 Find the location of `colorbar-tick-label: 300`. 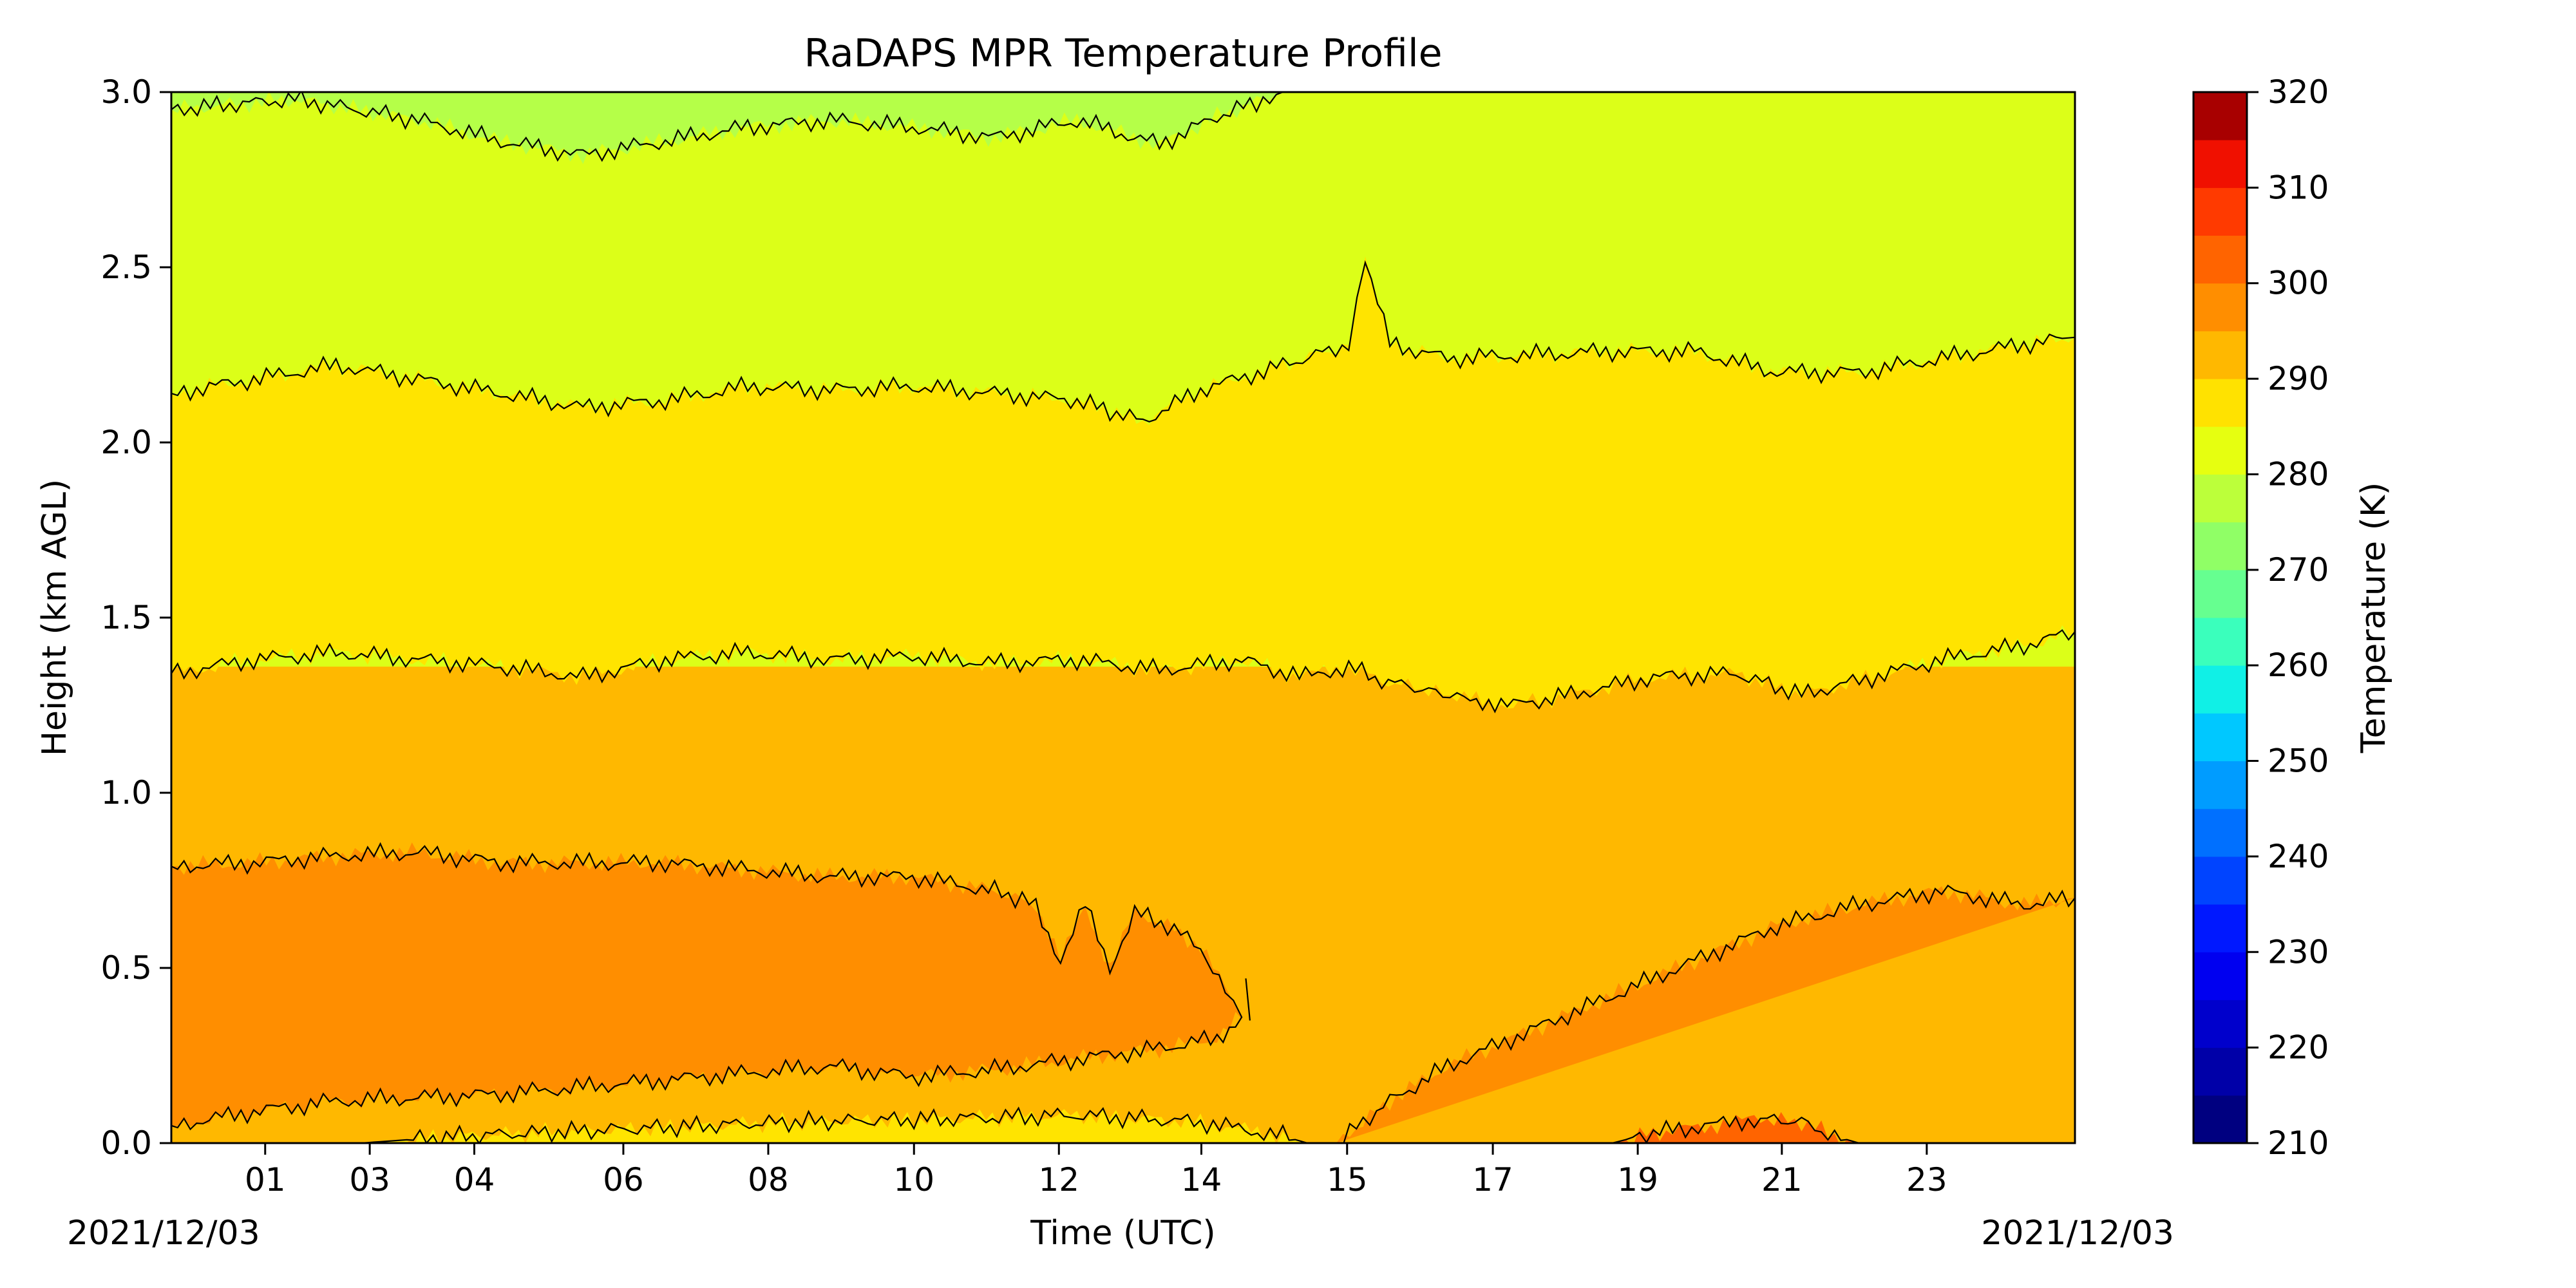

colorbar-tick-label: 300 is located at coordinates (2298, 283).